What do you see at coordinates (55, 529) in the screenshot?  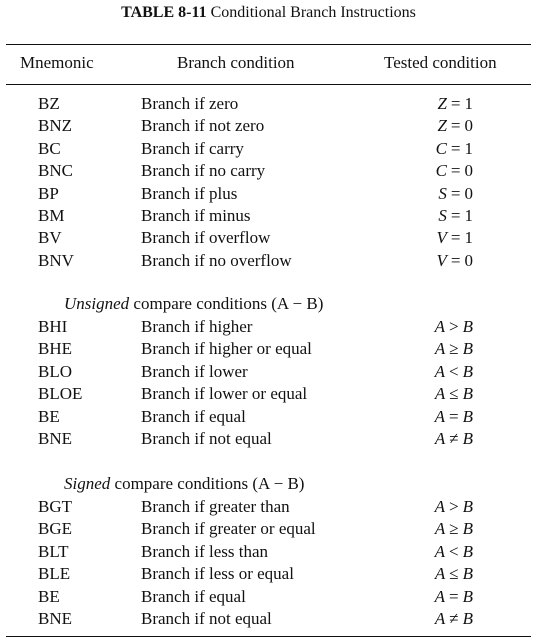 I see `mnemonic-cell: BGE` at bounding box center [55, 529].